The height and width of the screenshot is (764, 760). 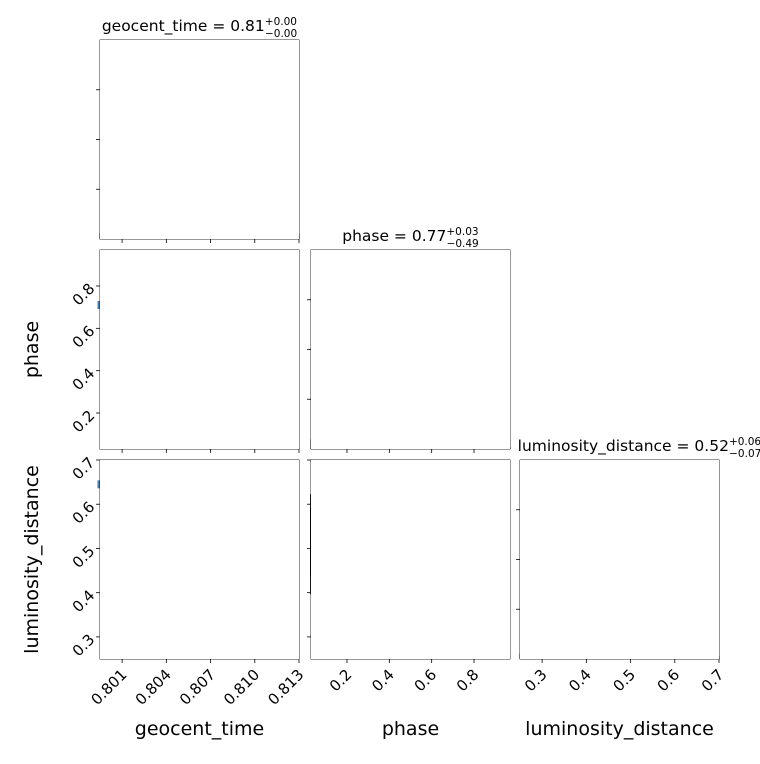 I want to click on title-plus: +0.06, so click(x=744, y=442).